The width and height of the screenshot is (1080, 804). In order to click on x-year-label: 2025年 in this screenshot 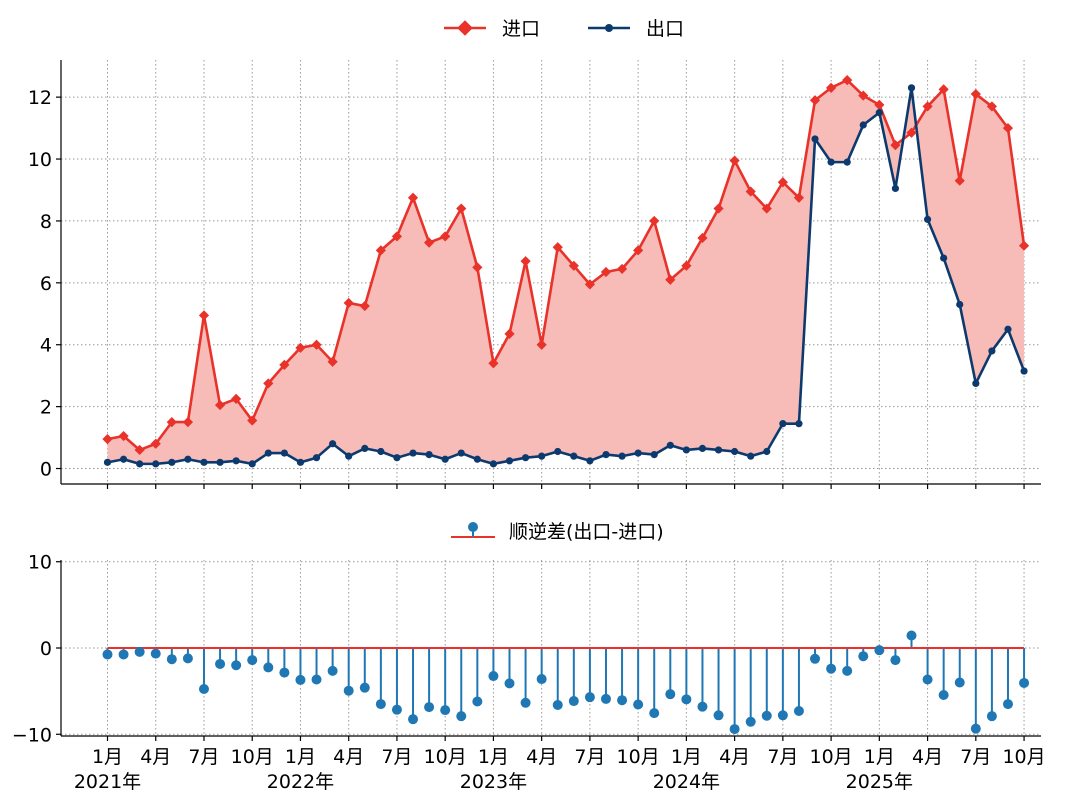, I will do `click(879, 782)`.